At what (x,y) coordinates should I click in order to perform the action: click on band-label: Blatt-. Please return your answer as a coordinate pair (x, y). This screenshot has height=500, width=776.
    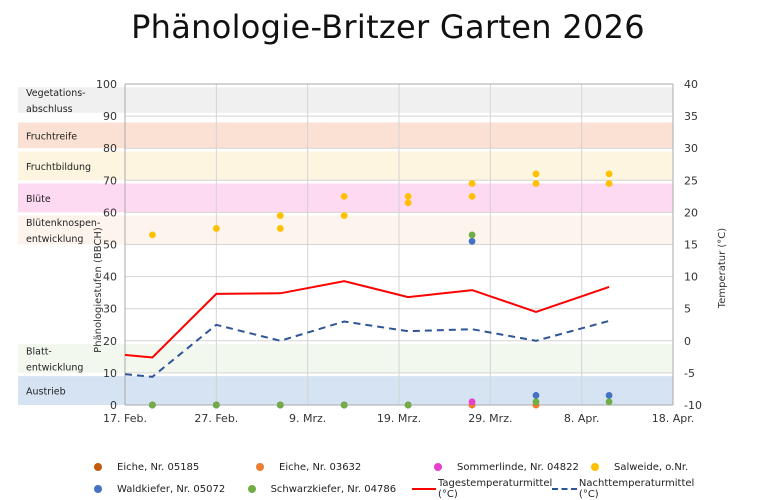
    Looking at the image, I should click on (39, 351).